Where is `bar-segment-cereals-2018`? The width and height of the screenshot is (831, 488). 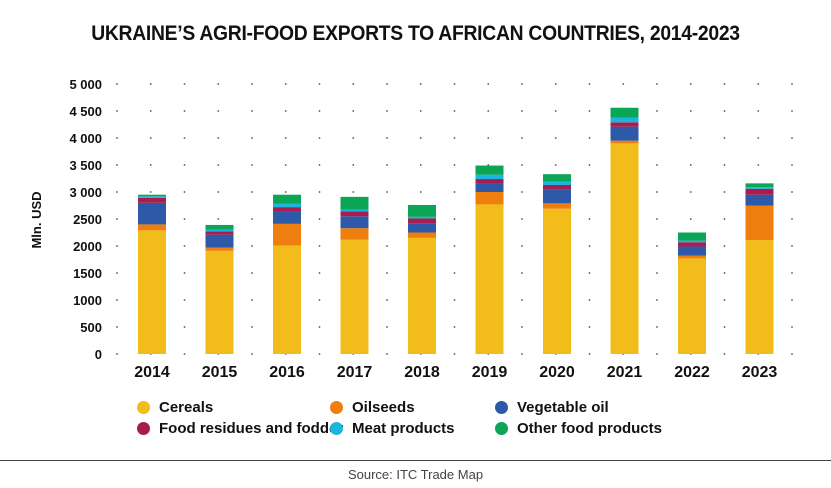
bar-segment-cereals-2018 is located at coordinates (422, 295).